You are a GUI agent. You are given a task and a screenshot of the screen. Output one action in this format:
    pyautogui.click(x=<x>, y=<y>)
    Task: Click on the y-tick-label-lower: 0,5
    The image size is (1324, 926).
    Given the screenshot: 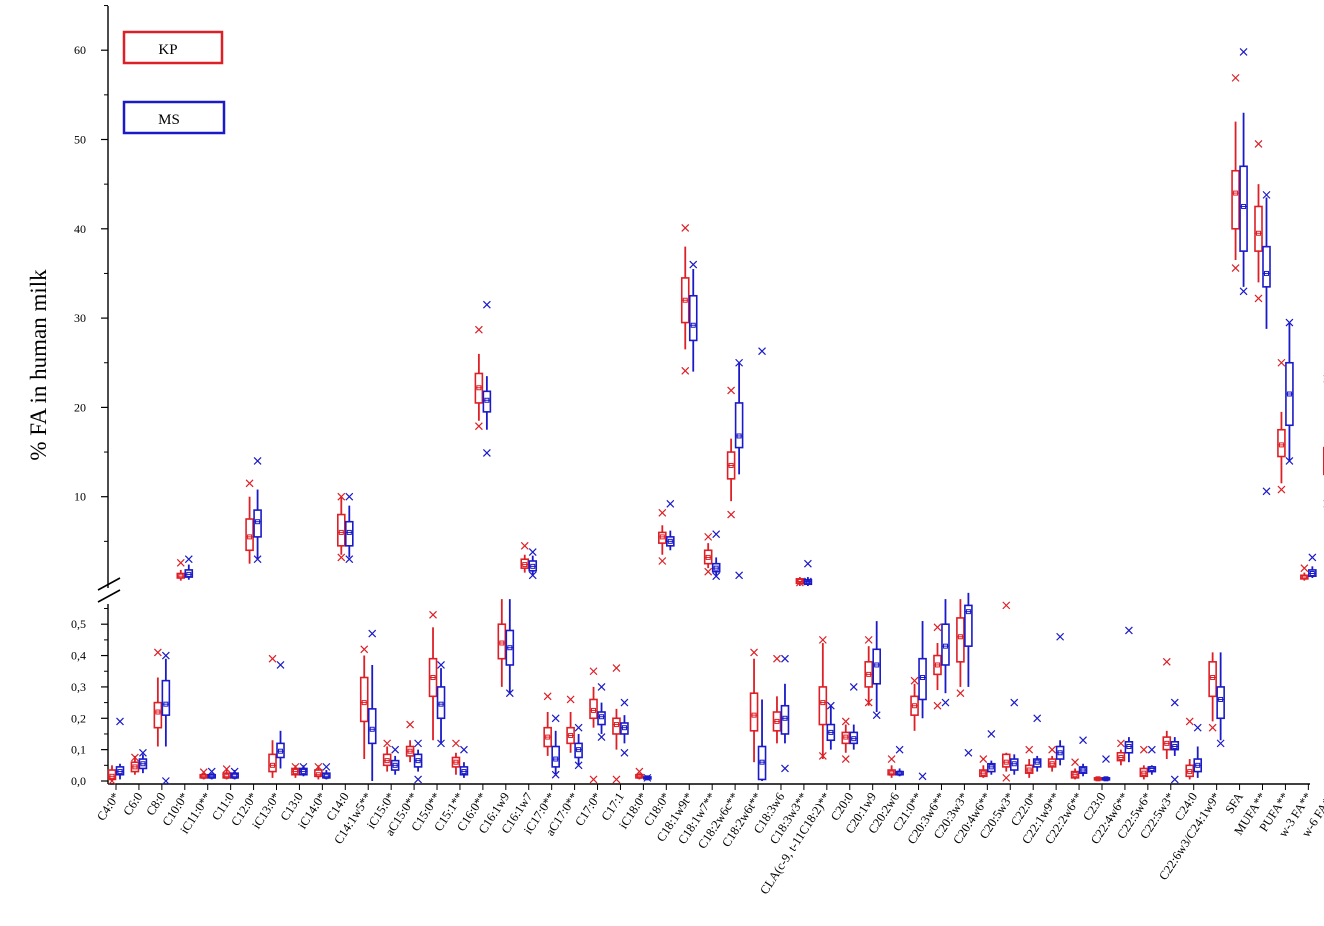 What is the action you would take?
    pyautogui.click(x=78, y=624)
    